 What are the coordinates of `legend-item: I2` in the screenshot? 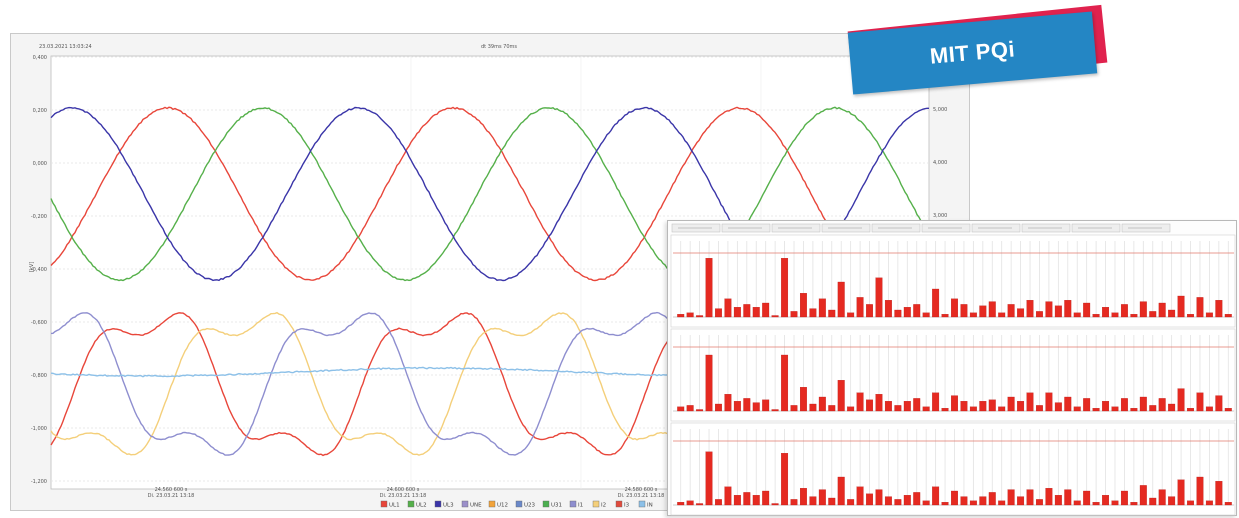 It's located at (599, 504).